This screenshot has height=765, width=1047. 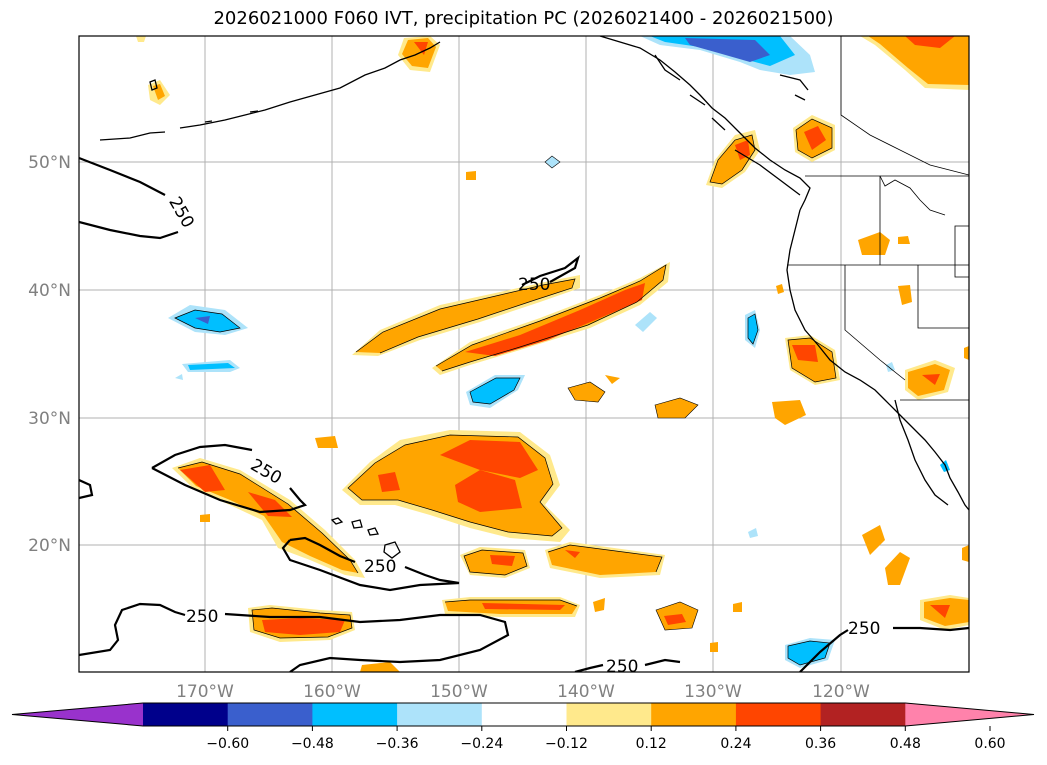 I want to click on lon-label-140w: 140°W, so click(x=586, y=692).